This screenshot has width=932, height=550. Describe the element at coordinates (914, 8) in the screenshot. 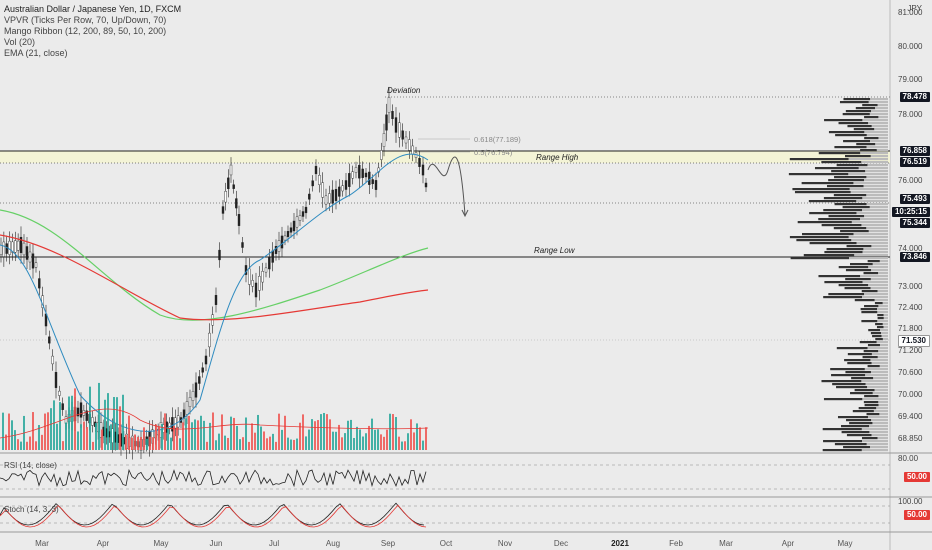

I see `currency-label: JPY` at that location.